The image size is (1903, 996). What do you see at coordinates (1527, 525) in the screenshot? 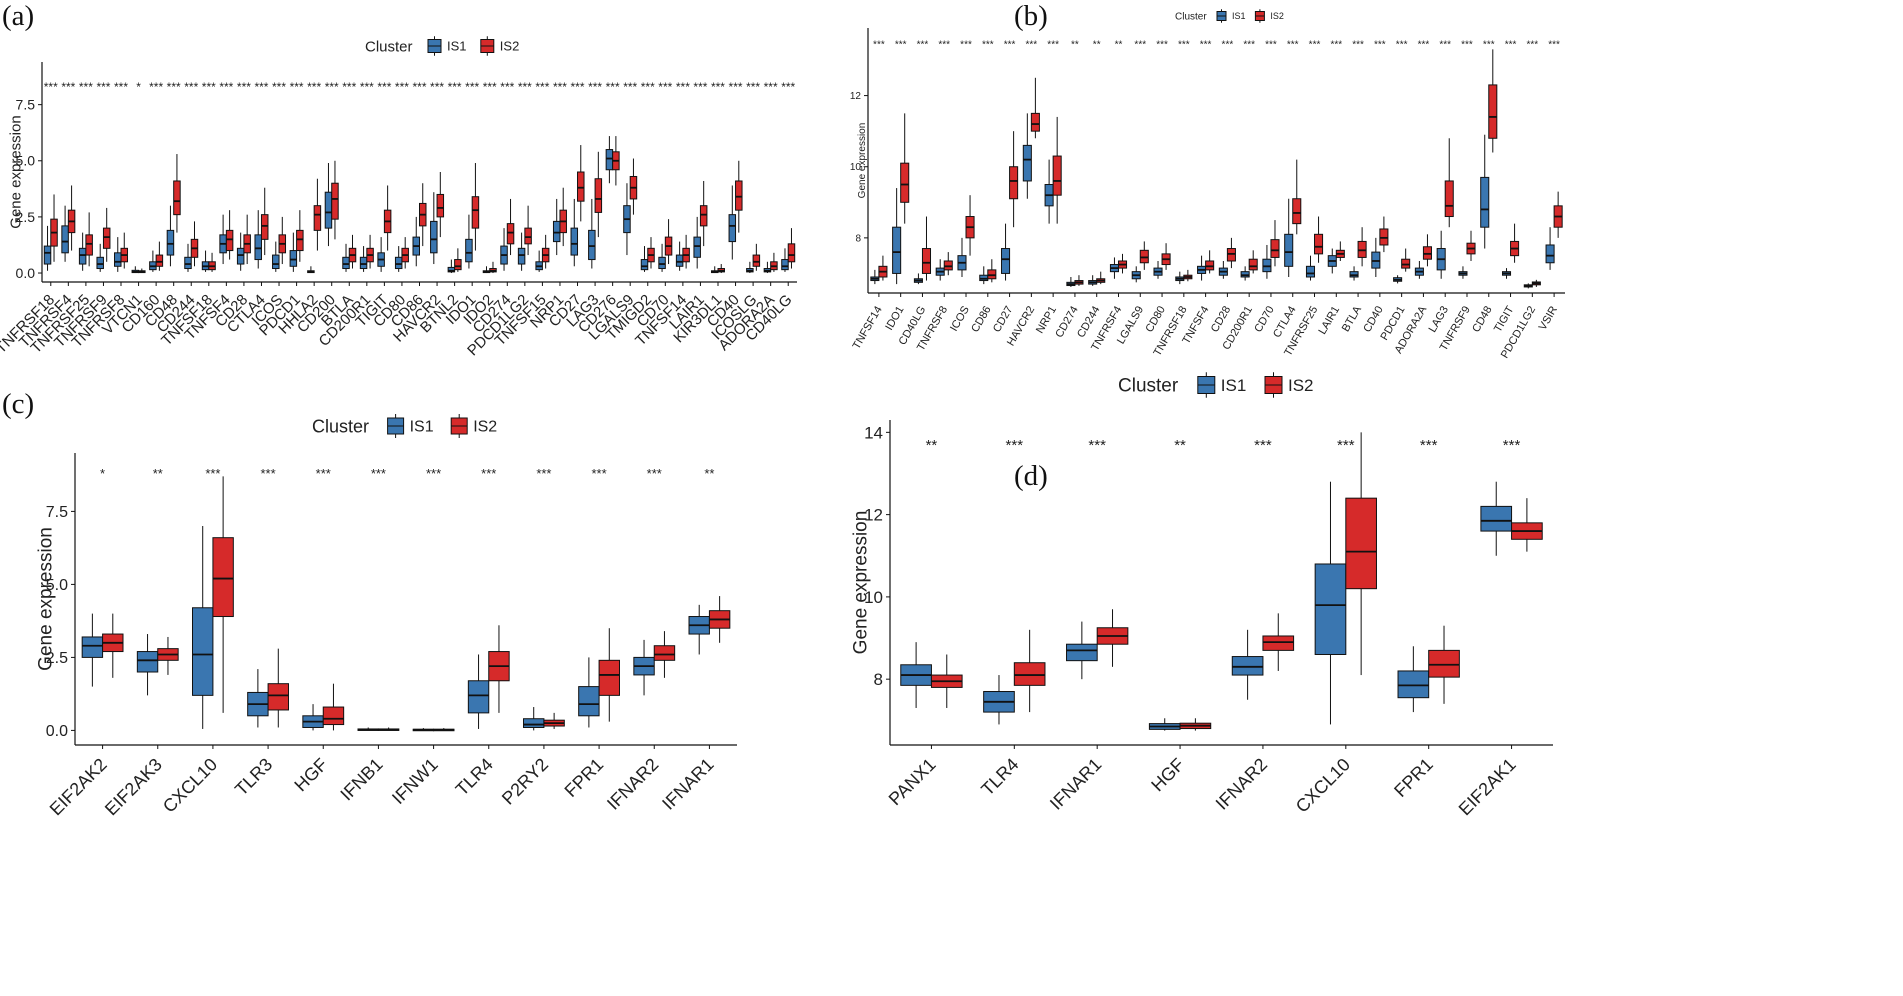
I see `box-is2-eif2ak1` at bounding box center [1527, 525].